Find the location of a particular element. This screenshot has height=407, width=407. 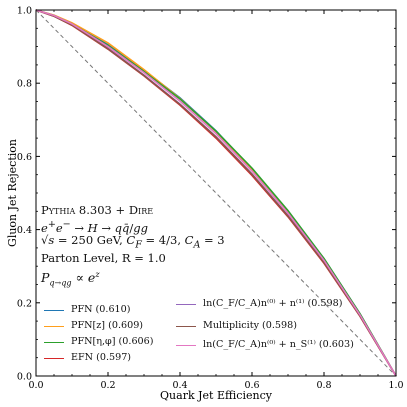

y-tick-label: 1.0 is located at coordinates (24, 11).